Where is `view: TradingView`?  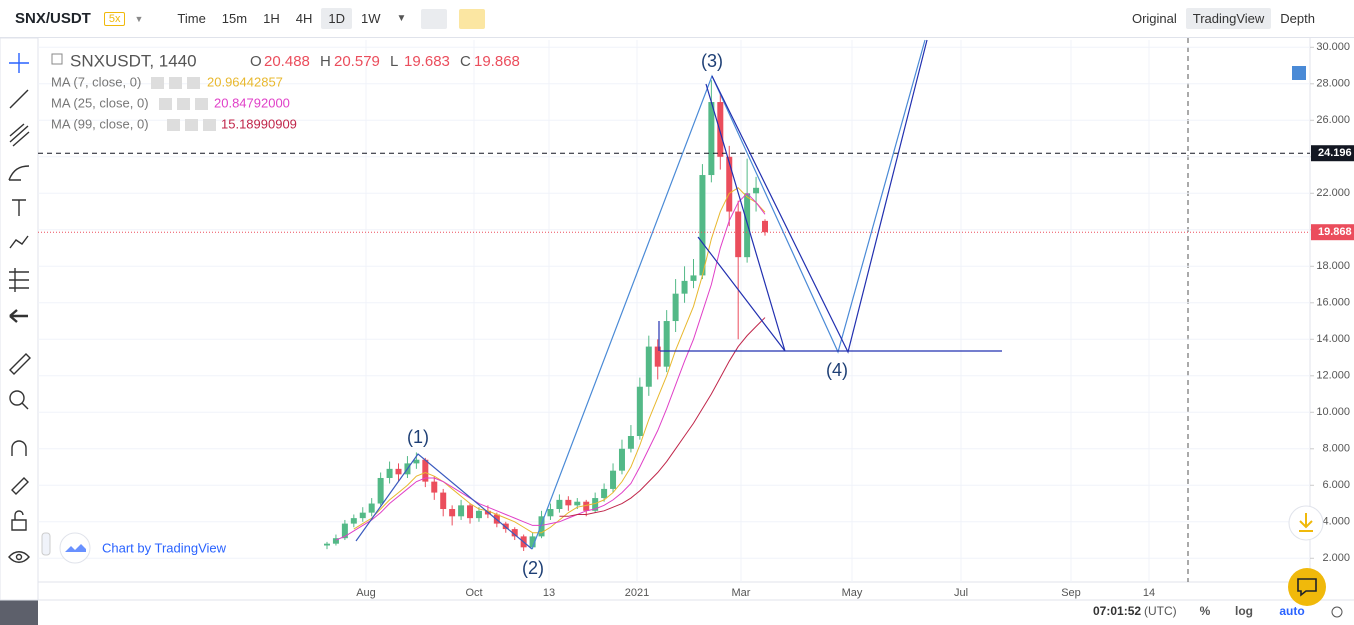
view: TradingView is located at coordinates (1228, 18).